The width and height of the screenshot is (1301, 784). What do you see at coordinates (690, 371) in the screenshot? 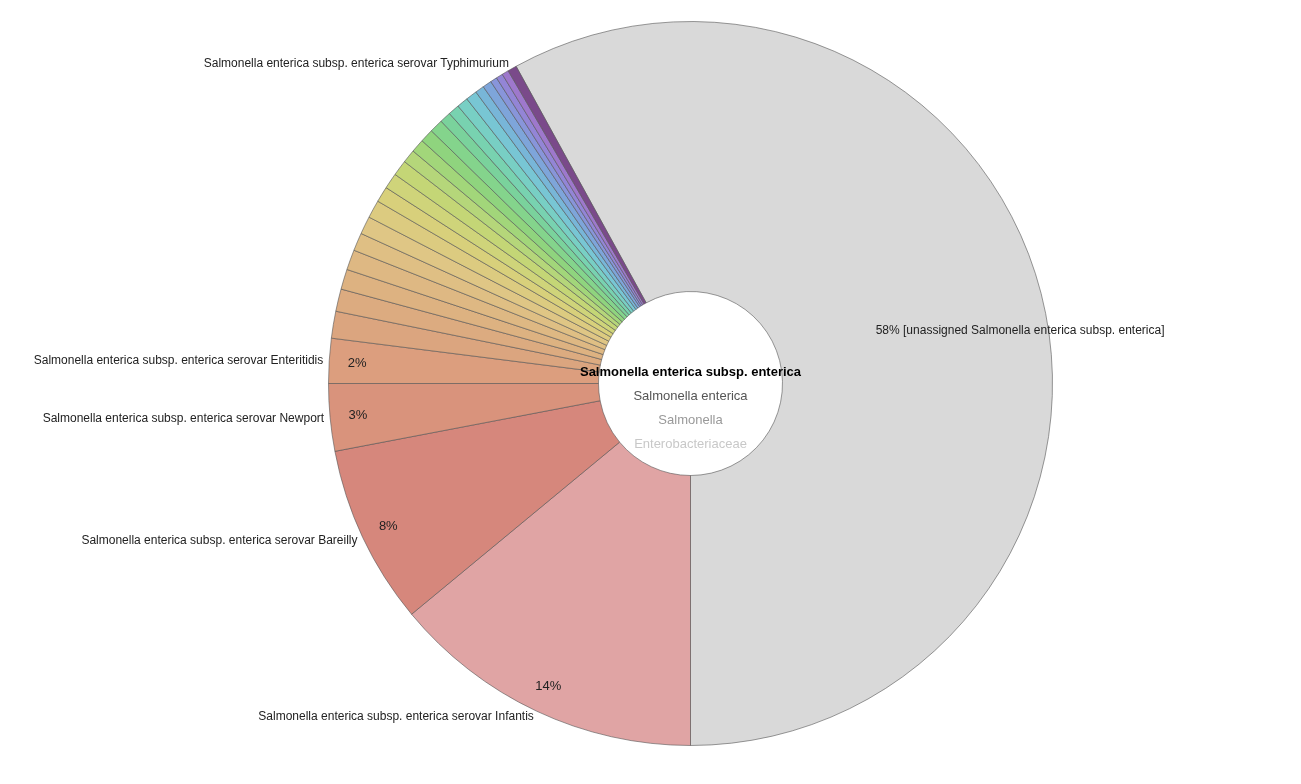
I see `text: Salmonella enterica subsp. enterica` at bounding box center [690, 371].